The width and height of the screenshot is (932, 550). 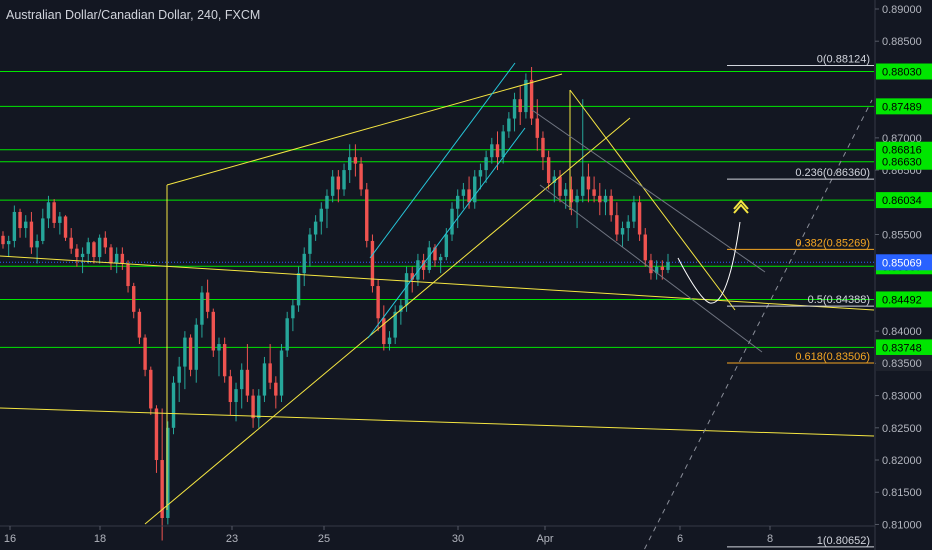 I want to click on y-tick-label: 0.83000, so click(x=902, y=397).